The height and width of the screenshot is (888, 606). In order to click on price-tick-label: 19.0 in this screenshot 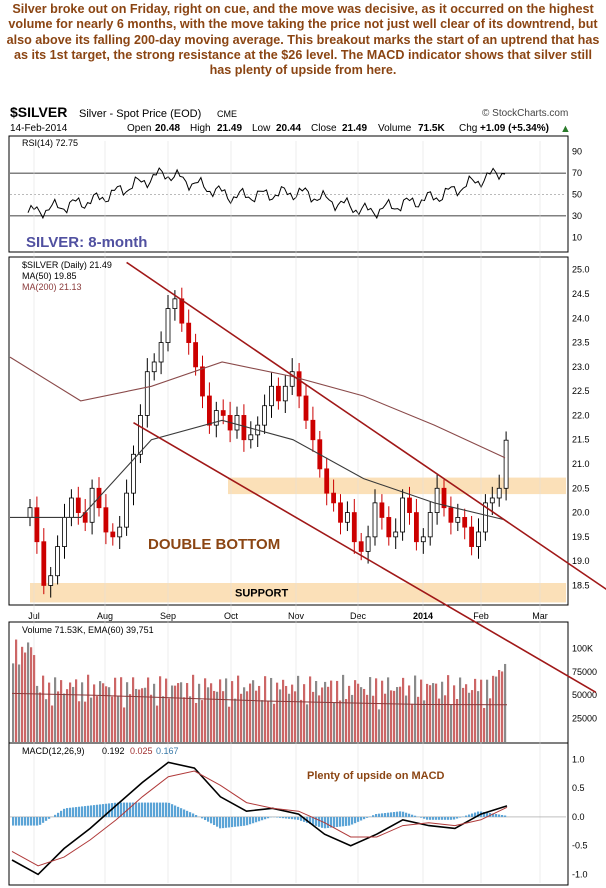, I will do `click(581, 561)`.